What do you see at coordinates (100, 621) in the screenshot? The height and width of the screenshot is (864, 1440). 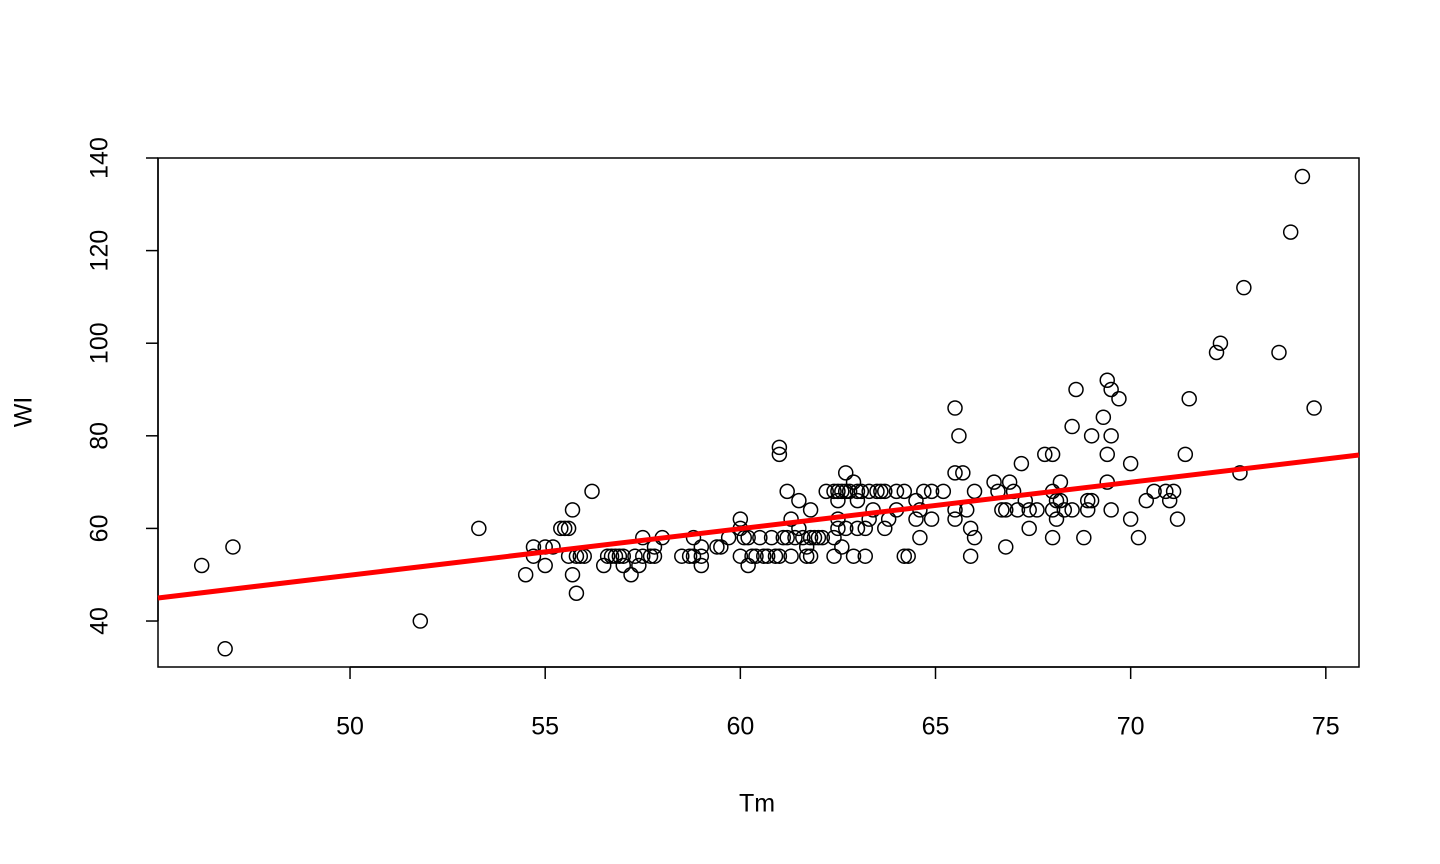 I see `y-tick-label: 40` at bounding box center [100, 621].